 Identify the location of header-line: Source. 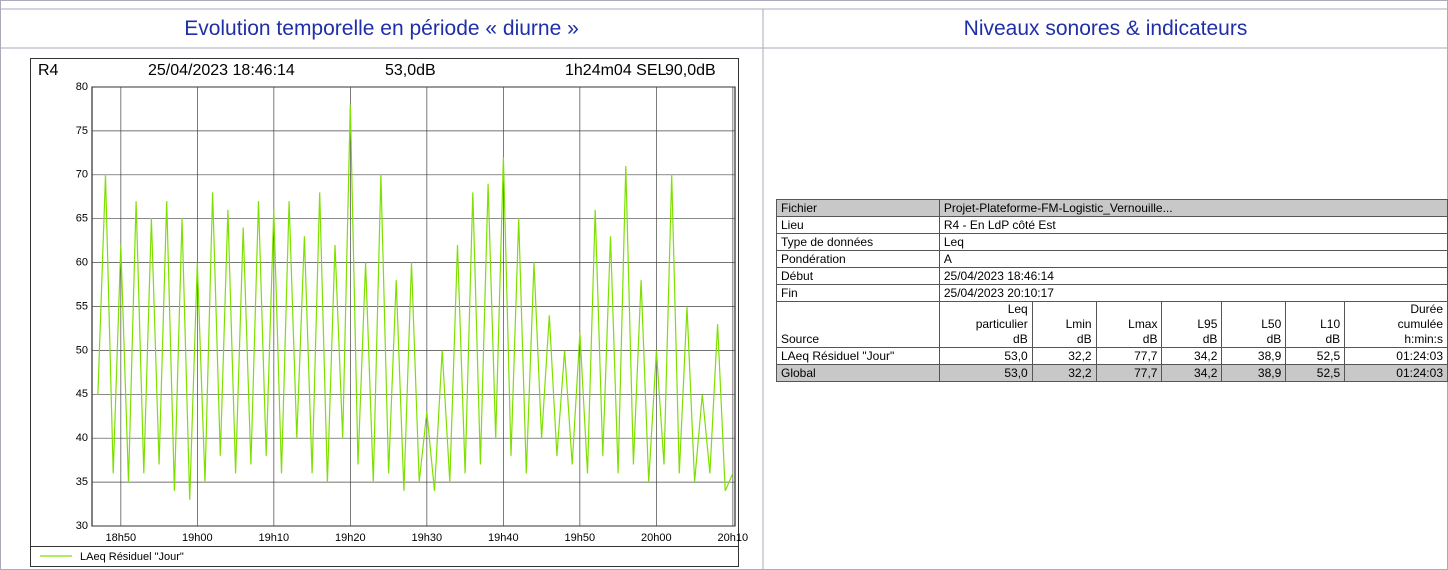
(800, 339).